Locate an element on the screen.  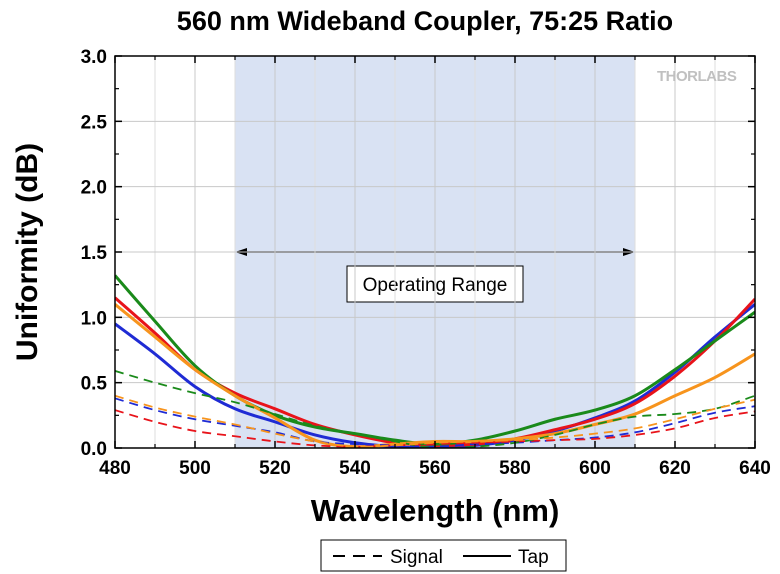
x-tick-label: 580 is located at coordinates (515, 468).